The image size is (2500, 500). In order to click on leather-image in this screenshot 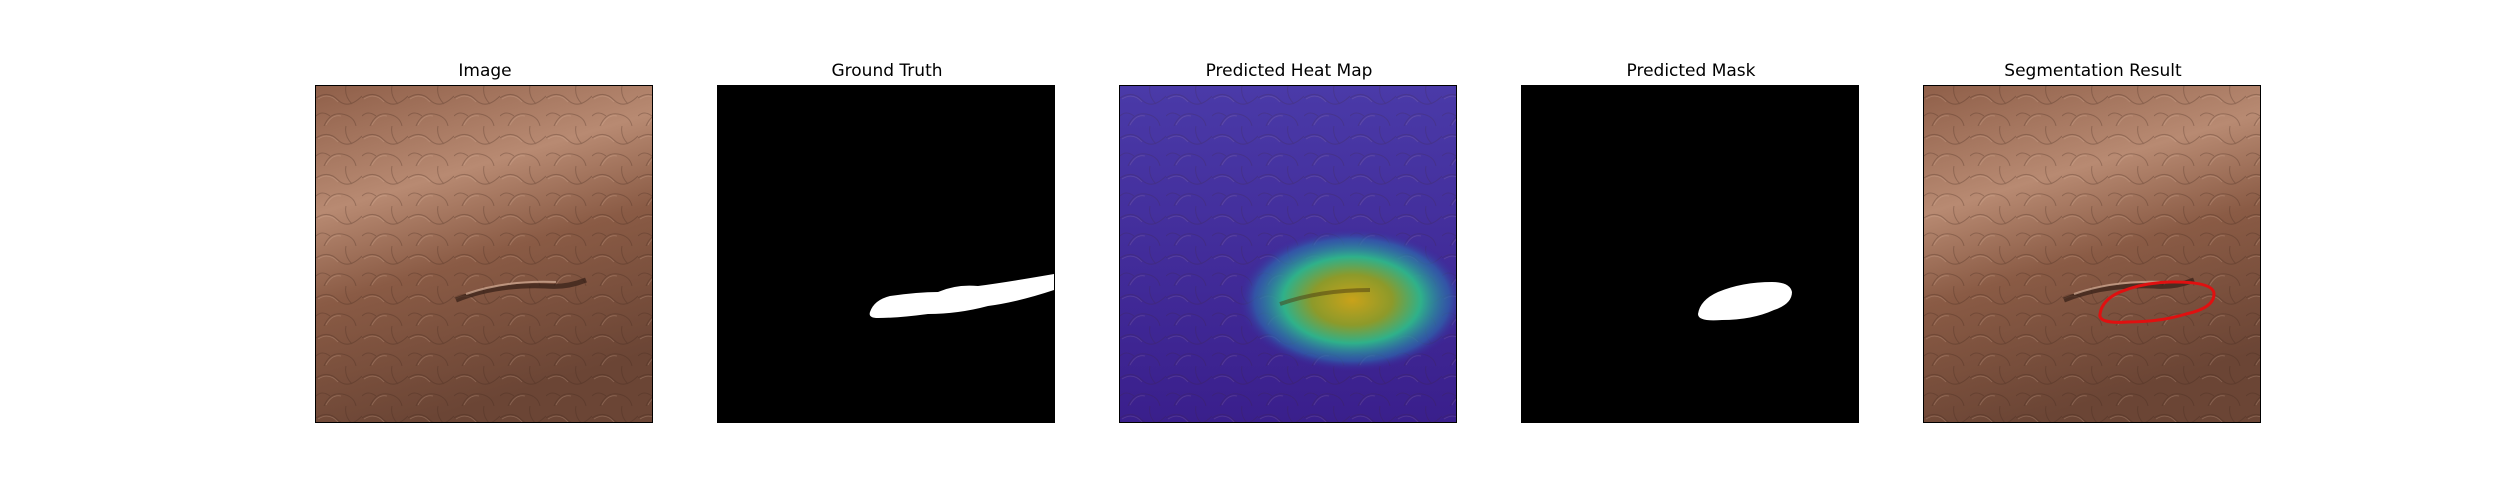, I will do `click(484, 254)`.